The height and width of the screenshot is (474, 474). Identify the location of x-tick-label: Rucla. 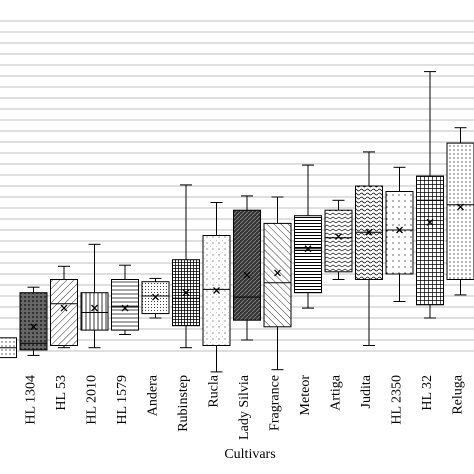
(214, 390).